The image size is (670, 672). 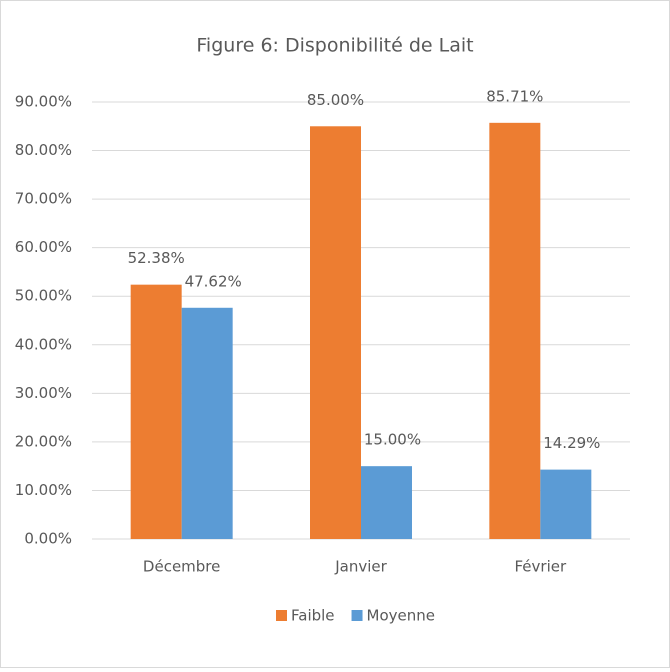 I want to click on x-tick-label: Décembre, so click(x=181, y=567).